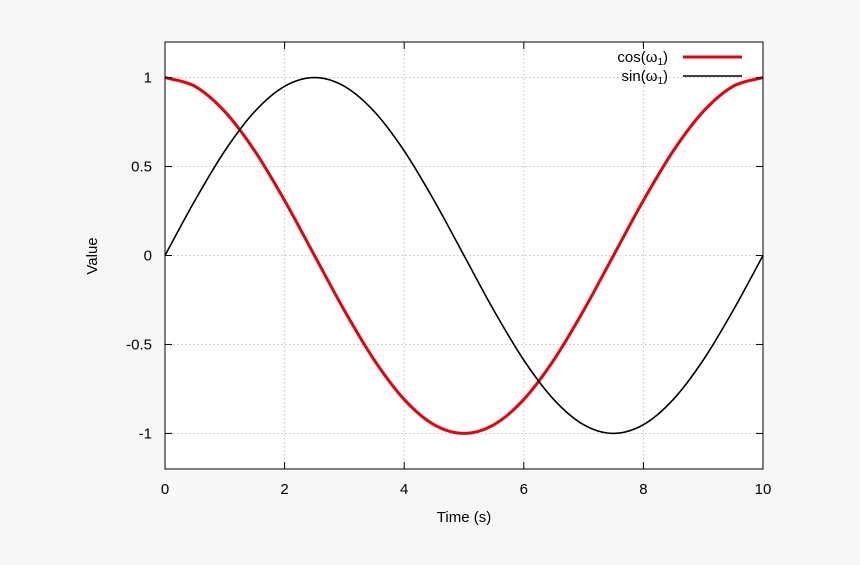 This screenshot has width=860, height=565. I want to click on y-axis-label: Value, so click(92, 255).